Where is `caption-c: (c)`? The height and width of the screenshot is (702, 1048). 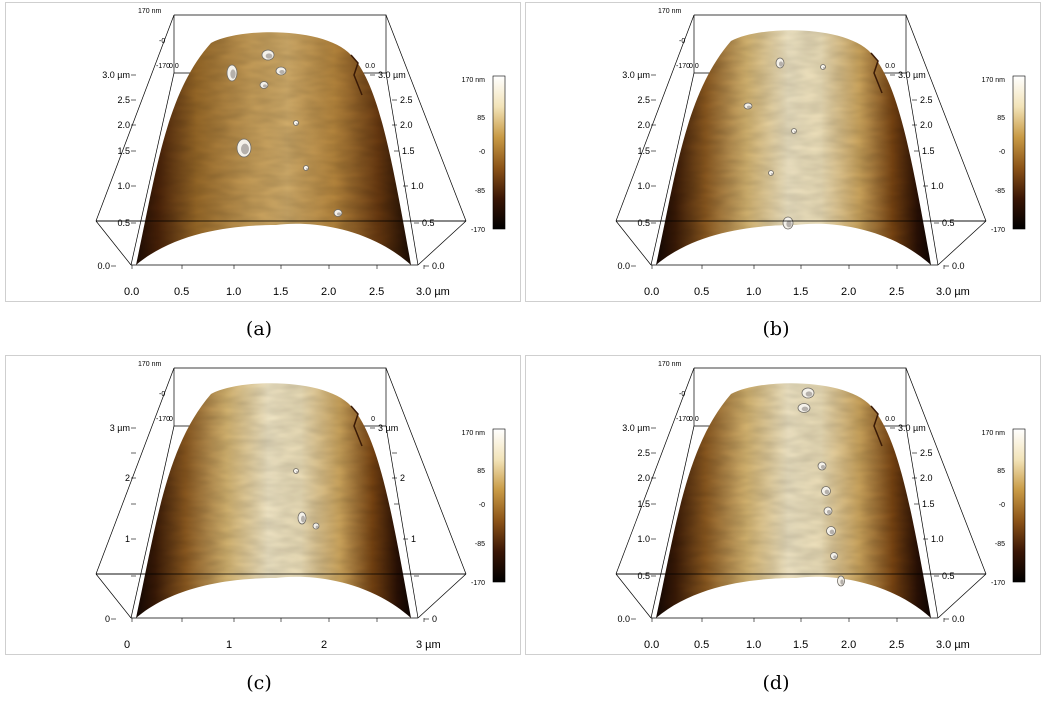
caption-c: (c) is located at coordinates (259, 683).